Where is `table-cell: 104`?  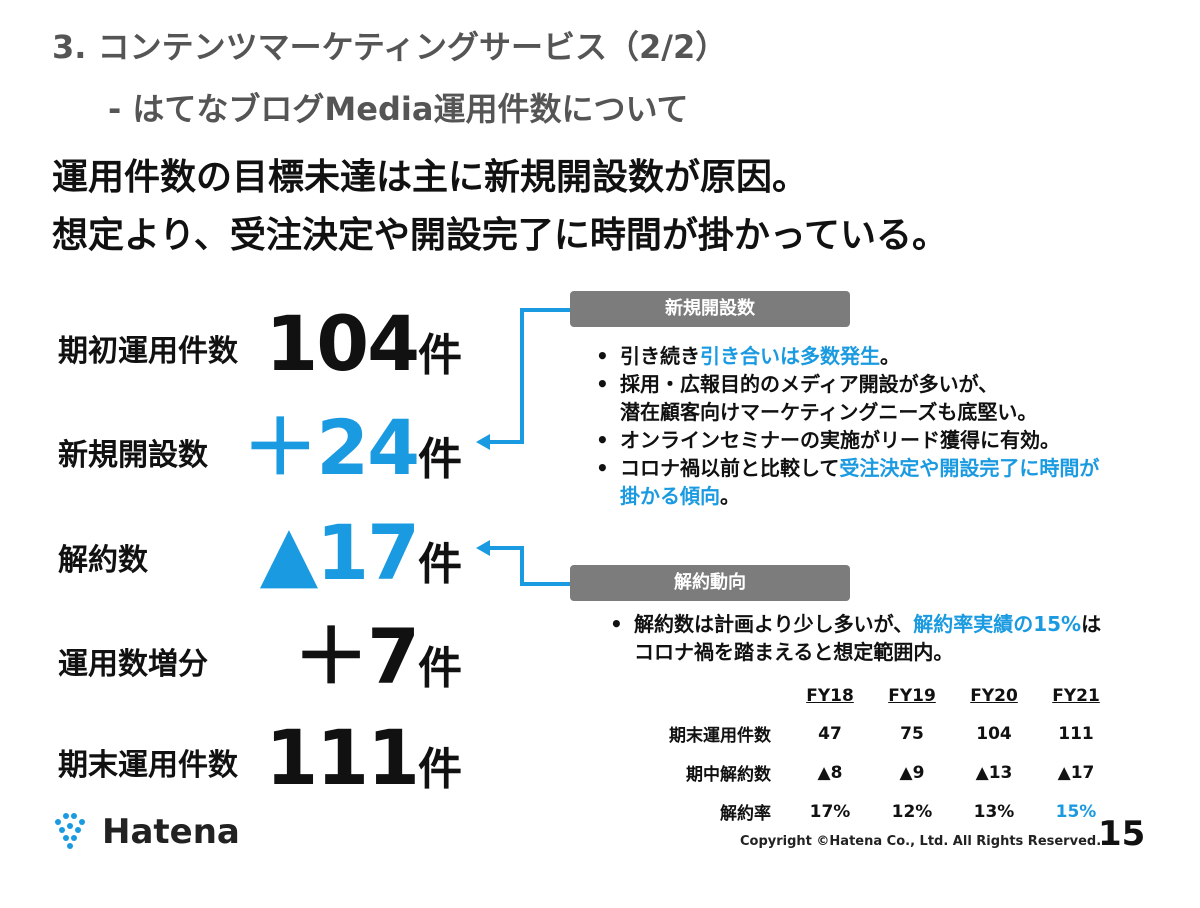
table-cell: 104 is located at coordinates (994, 733).